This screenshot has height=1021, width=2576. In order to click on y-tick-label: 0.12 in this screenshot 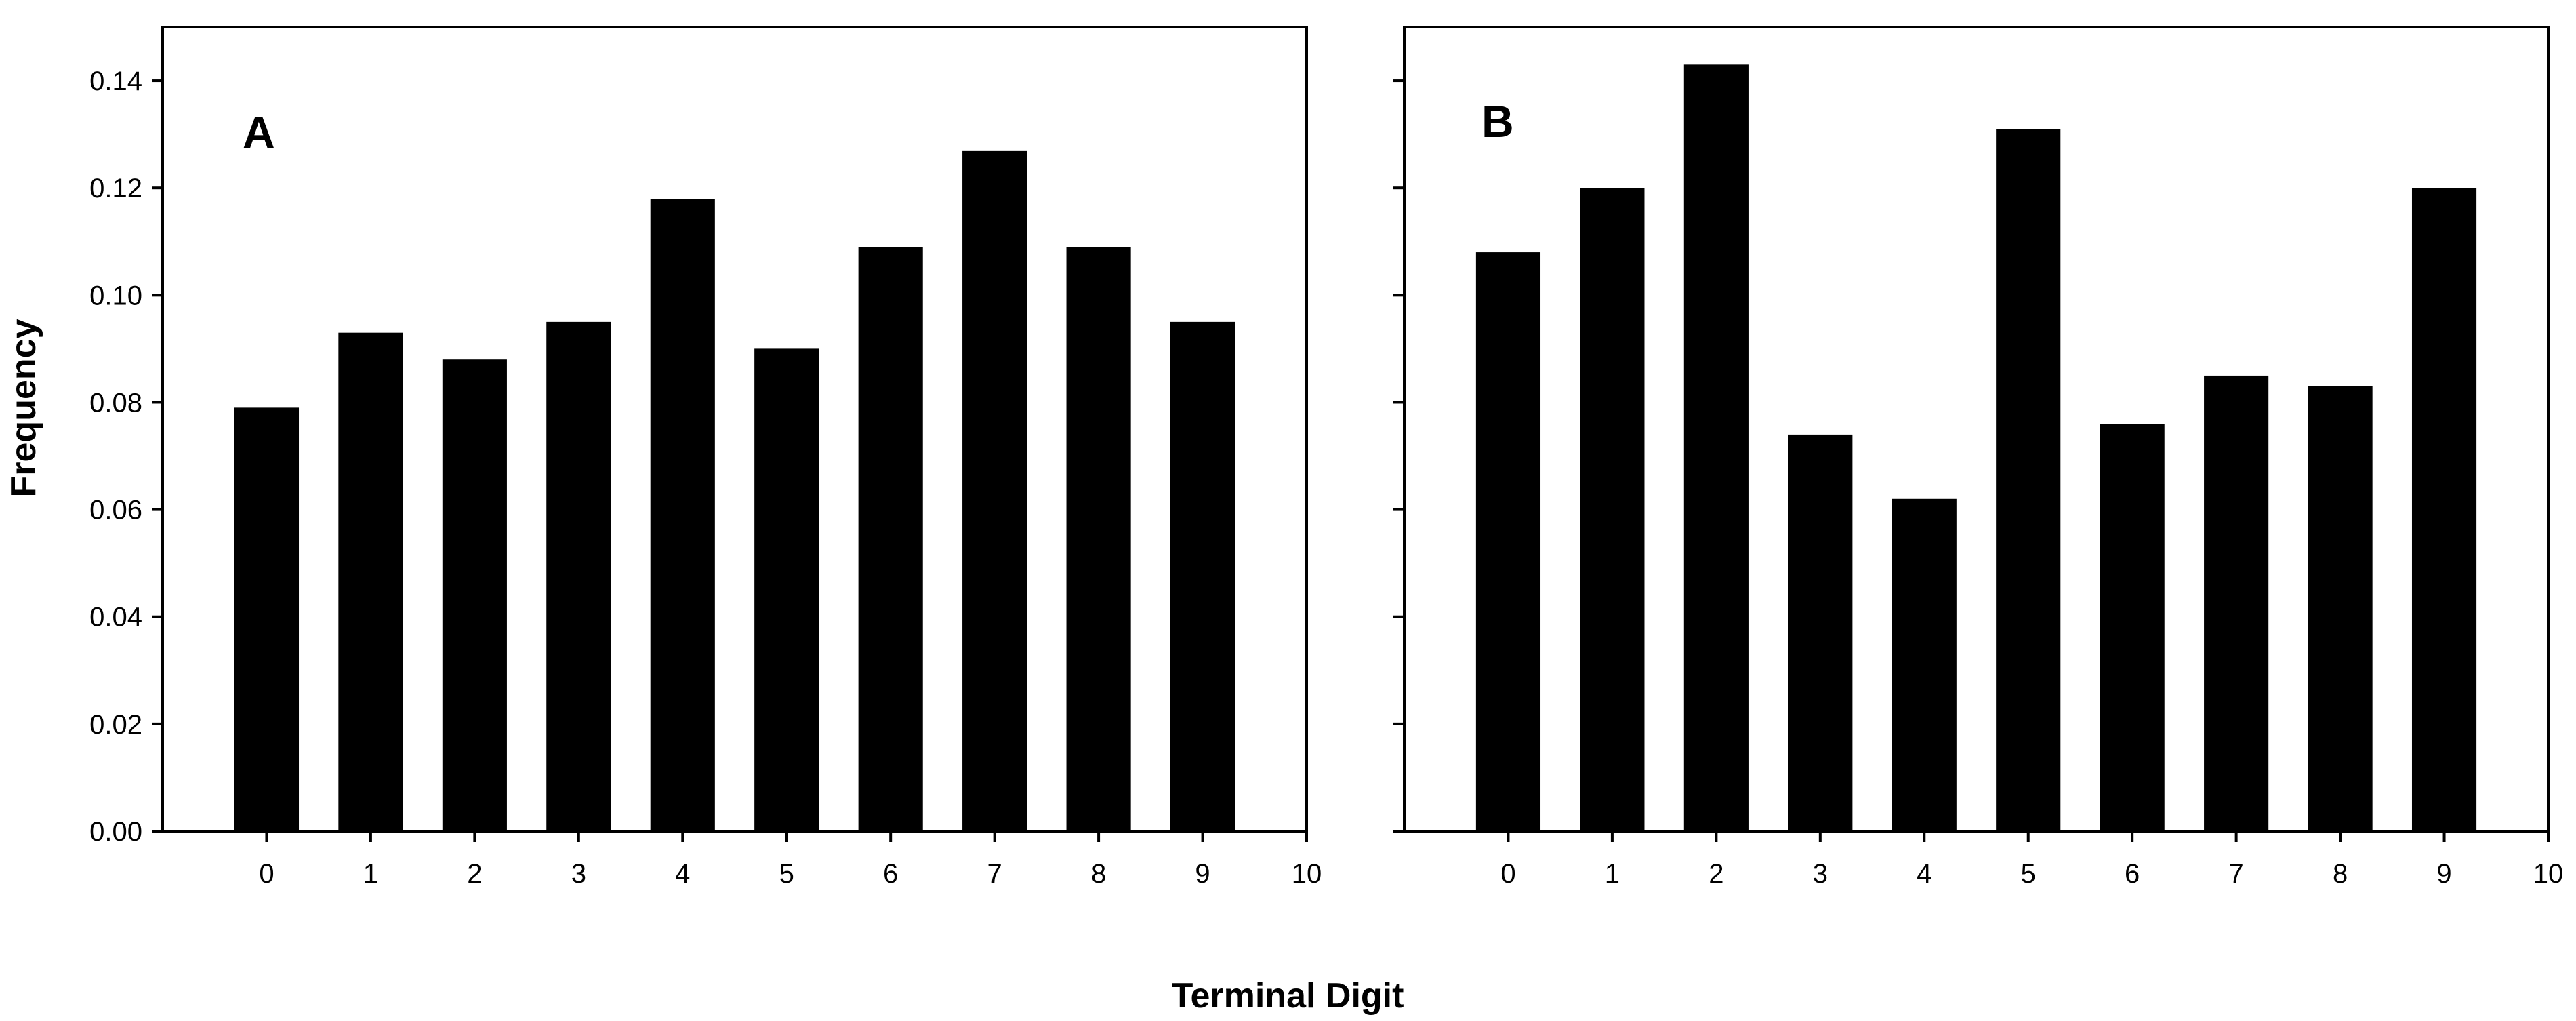, I will do `click(116, 188)`.